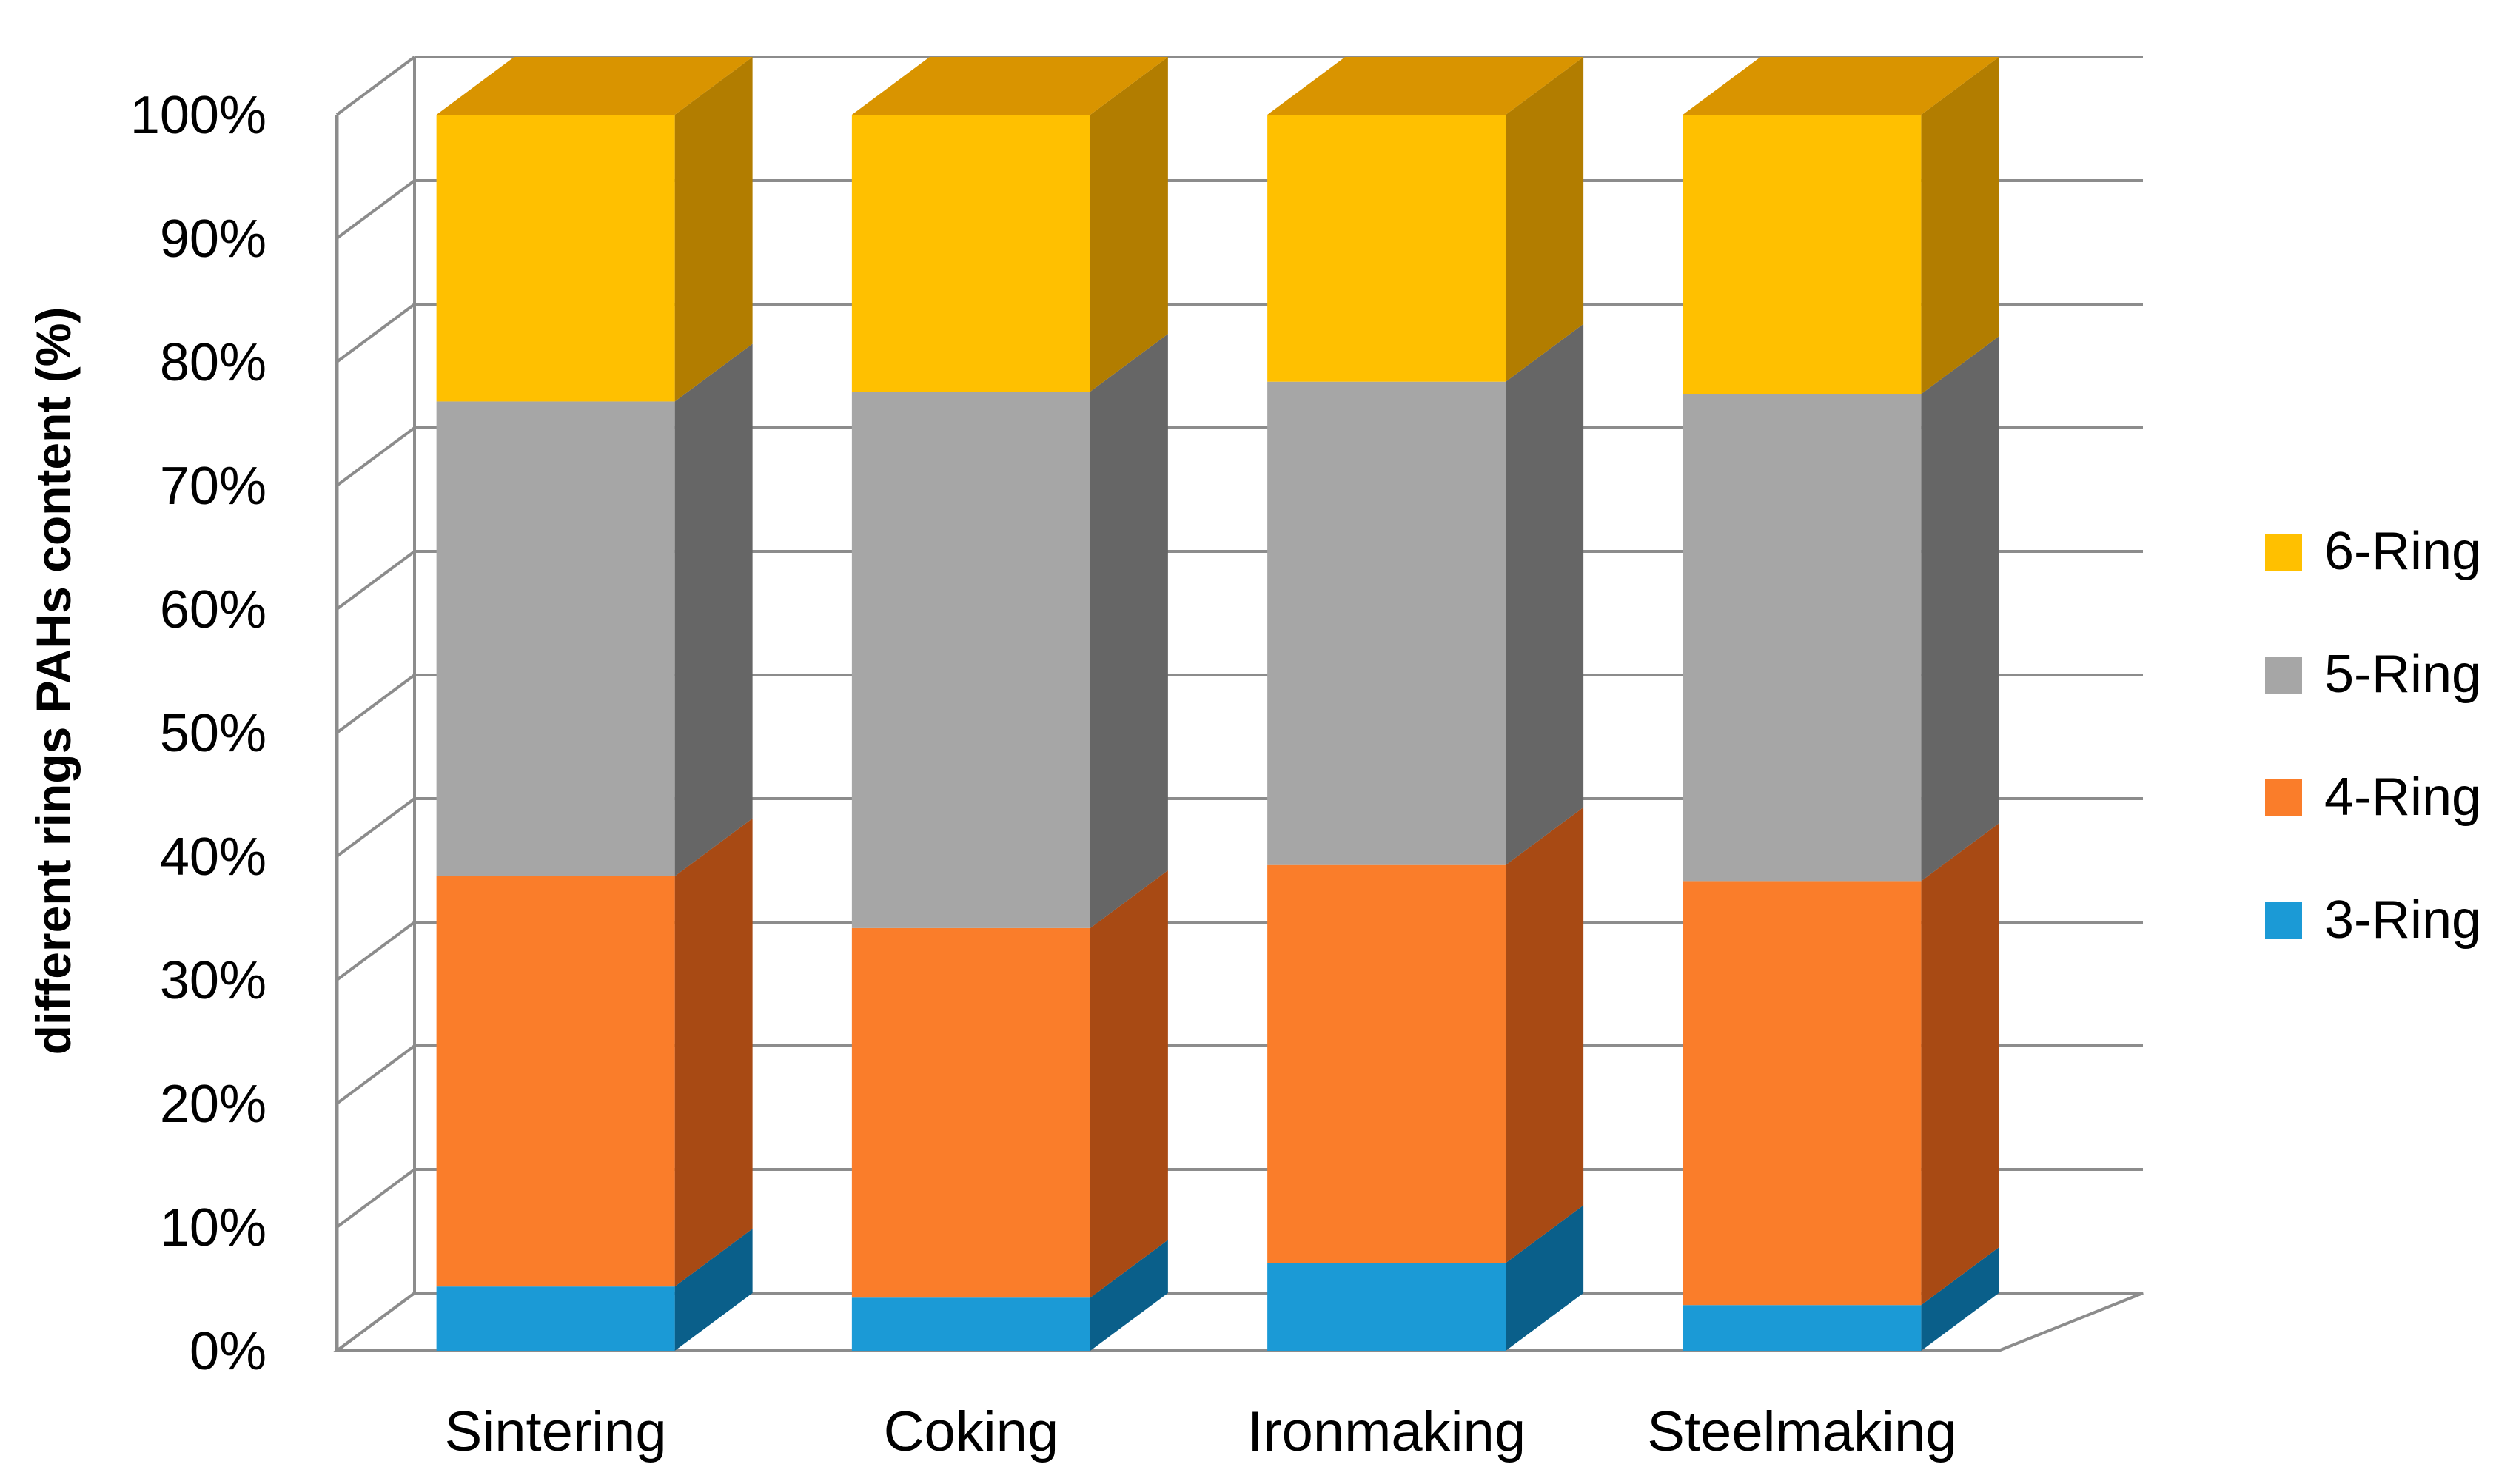  What do you see at coordinates (2402, 551) in the screenshot?
I see `legend-label: 6-Ring` at bounding box center [2402, 551].